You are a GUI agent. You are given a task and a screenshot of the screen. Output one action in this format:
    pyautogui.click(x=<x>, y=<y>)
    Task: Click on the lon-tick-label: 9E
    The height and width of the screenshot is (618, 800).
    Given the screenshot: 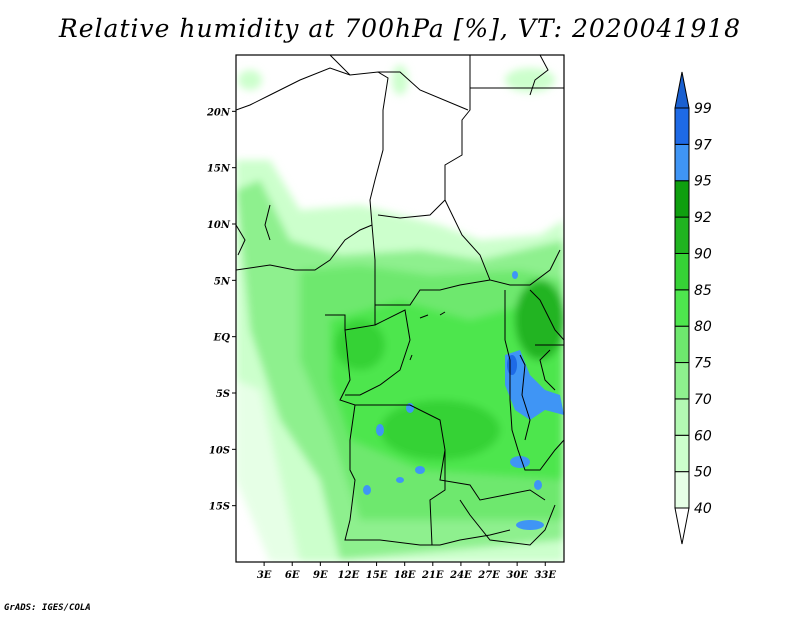 What is the action you would take?
    pyautogui.click(x=320, y=575)
    